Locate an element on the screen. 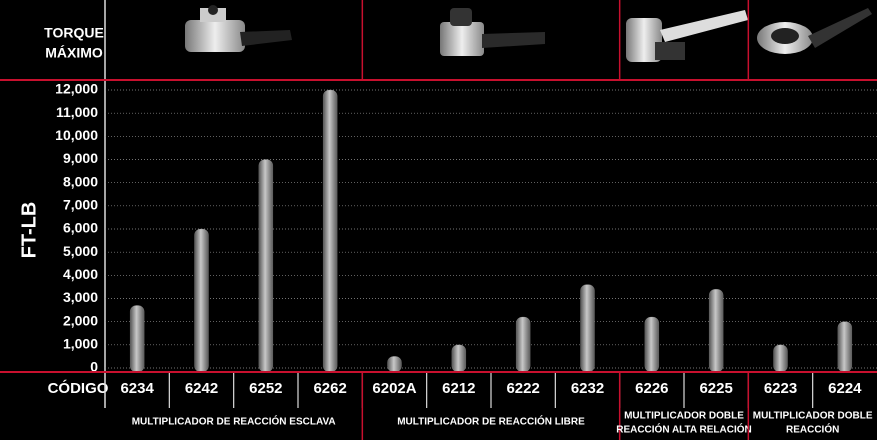 The image size is (877, 440). y-axis-label: FT-LB is located at coordinates (29, 230).